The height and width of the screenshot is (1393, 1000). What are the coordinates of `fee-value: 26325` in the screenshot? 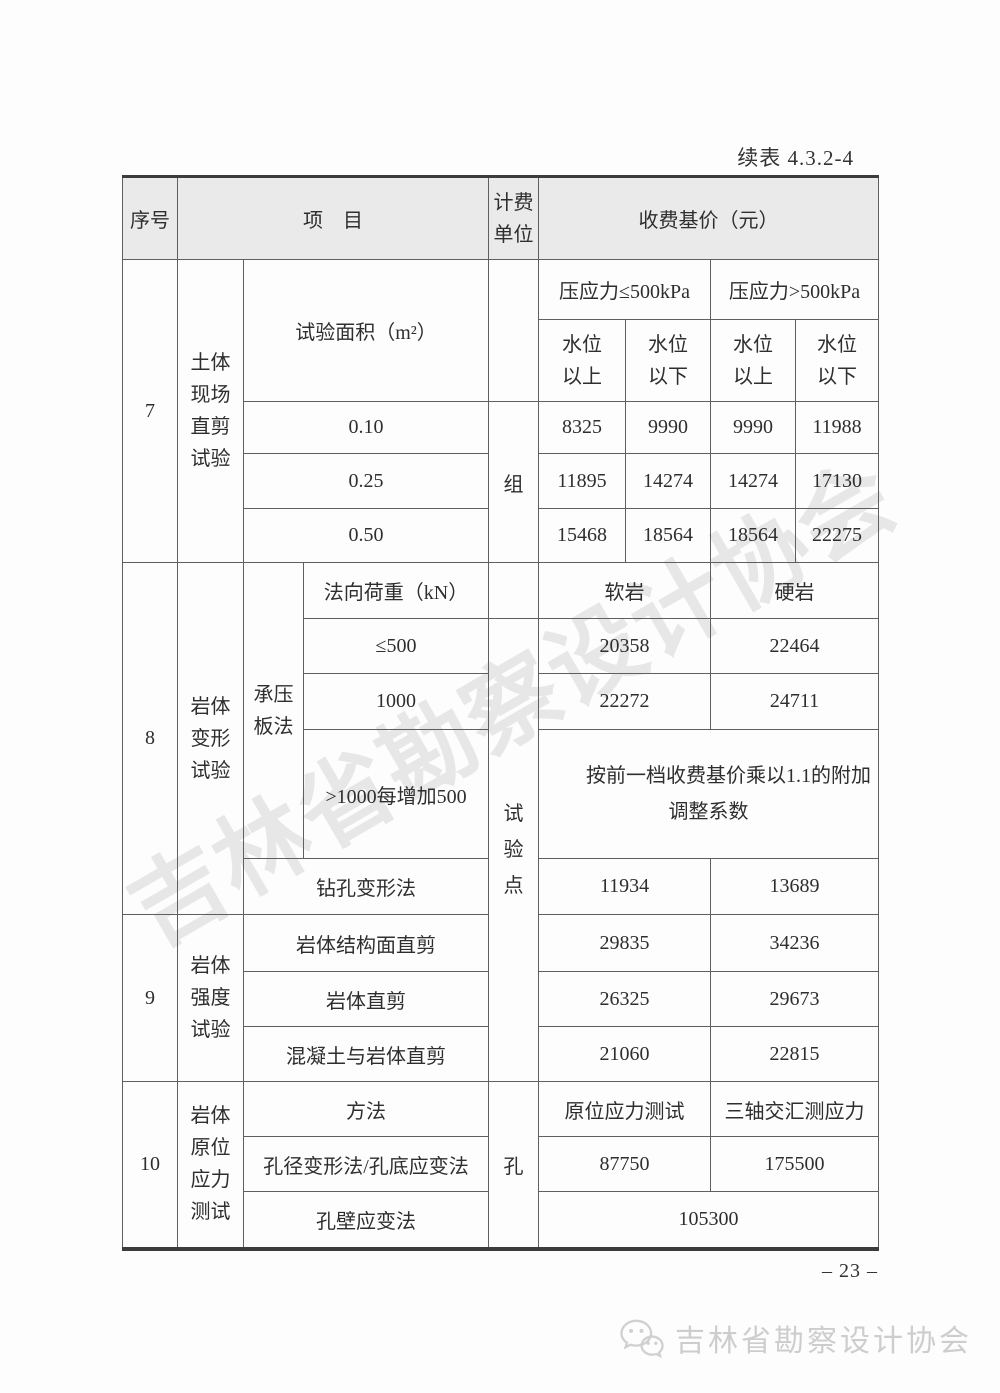 It's located at (624, 999).